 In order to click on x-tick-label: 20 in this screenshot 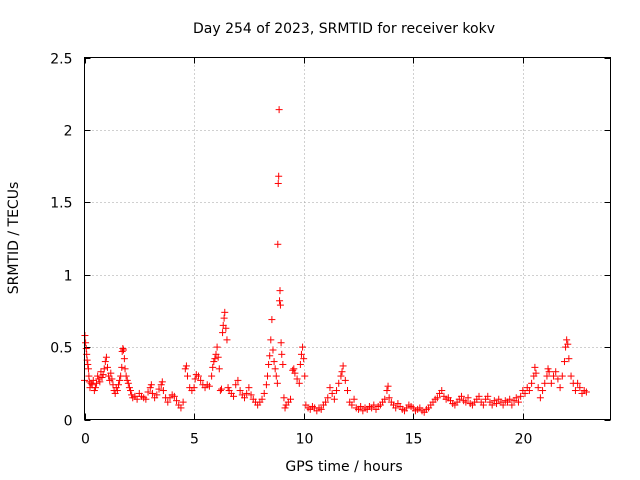, I will do `click(524, 440)`.